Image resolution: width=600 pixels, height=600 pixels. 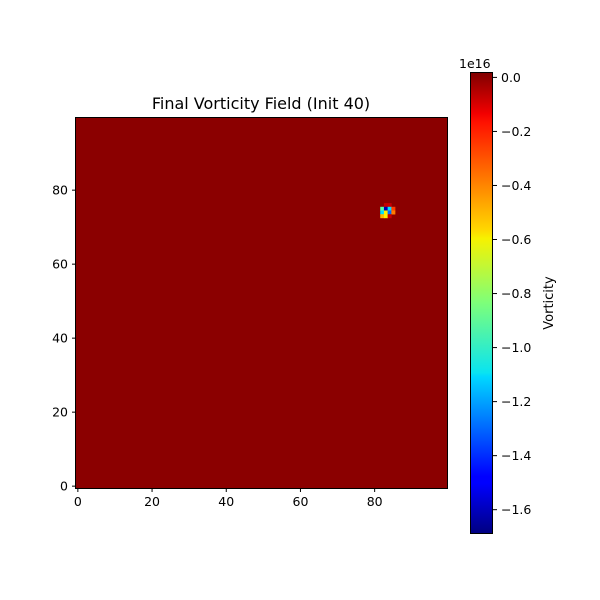 I want to click on colorbar-tick-label: −1.0, so click(x=516, y=347).